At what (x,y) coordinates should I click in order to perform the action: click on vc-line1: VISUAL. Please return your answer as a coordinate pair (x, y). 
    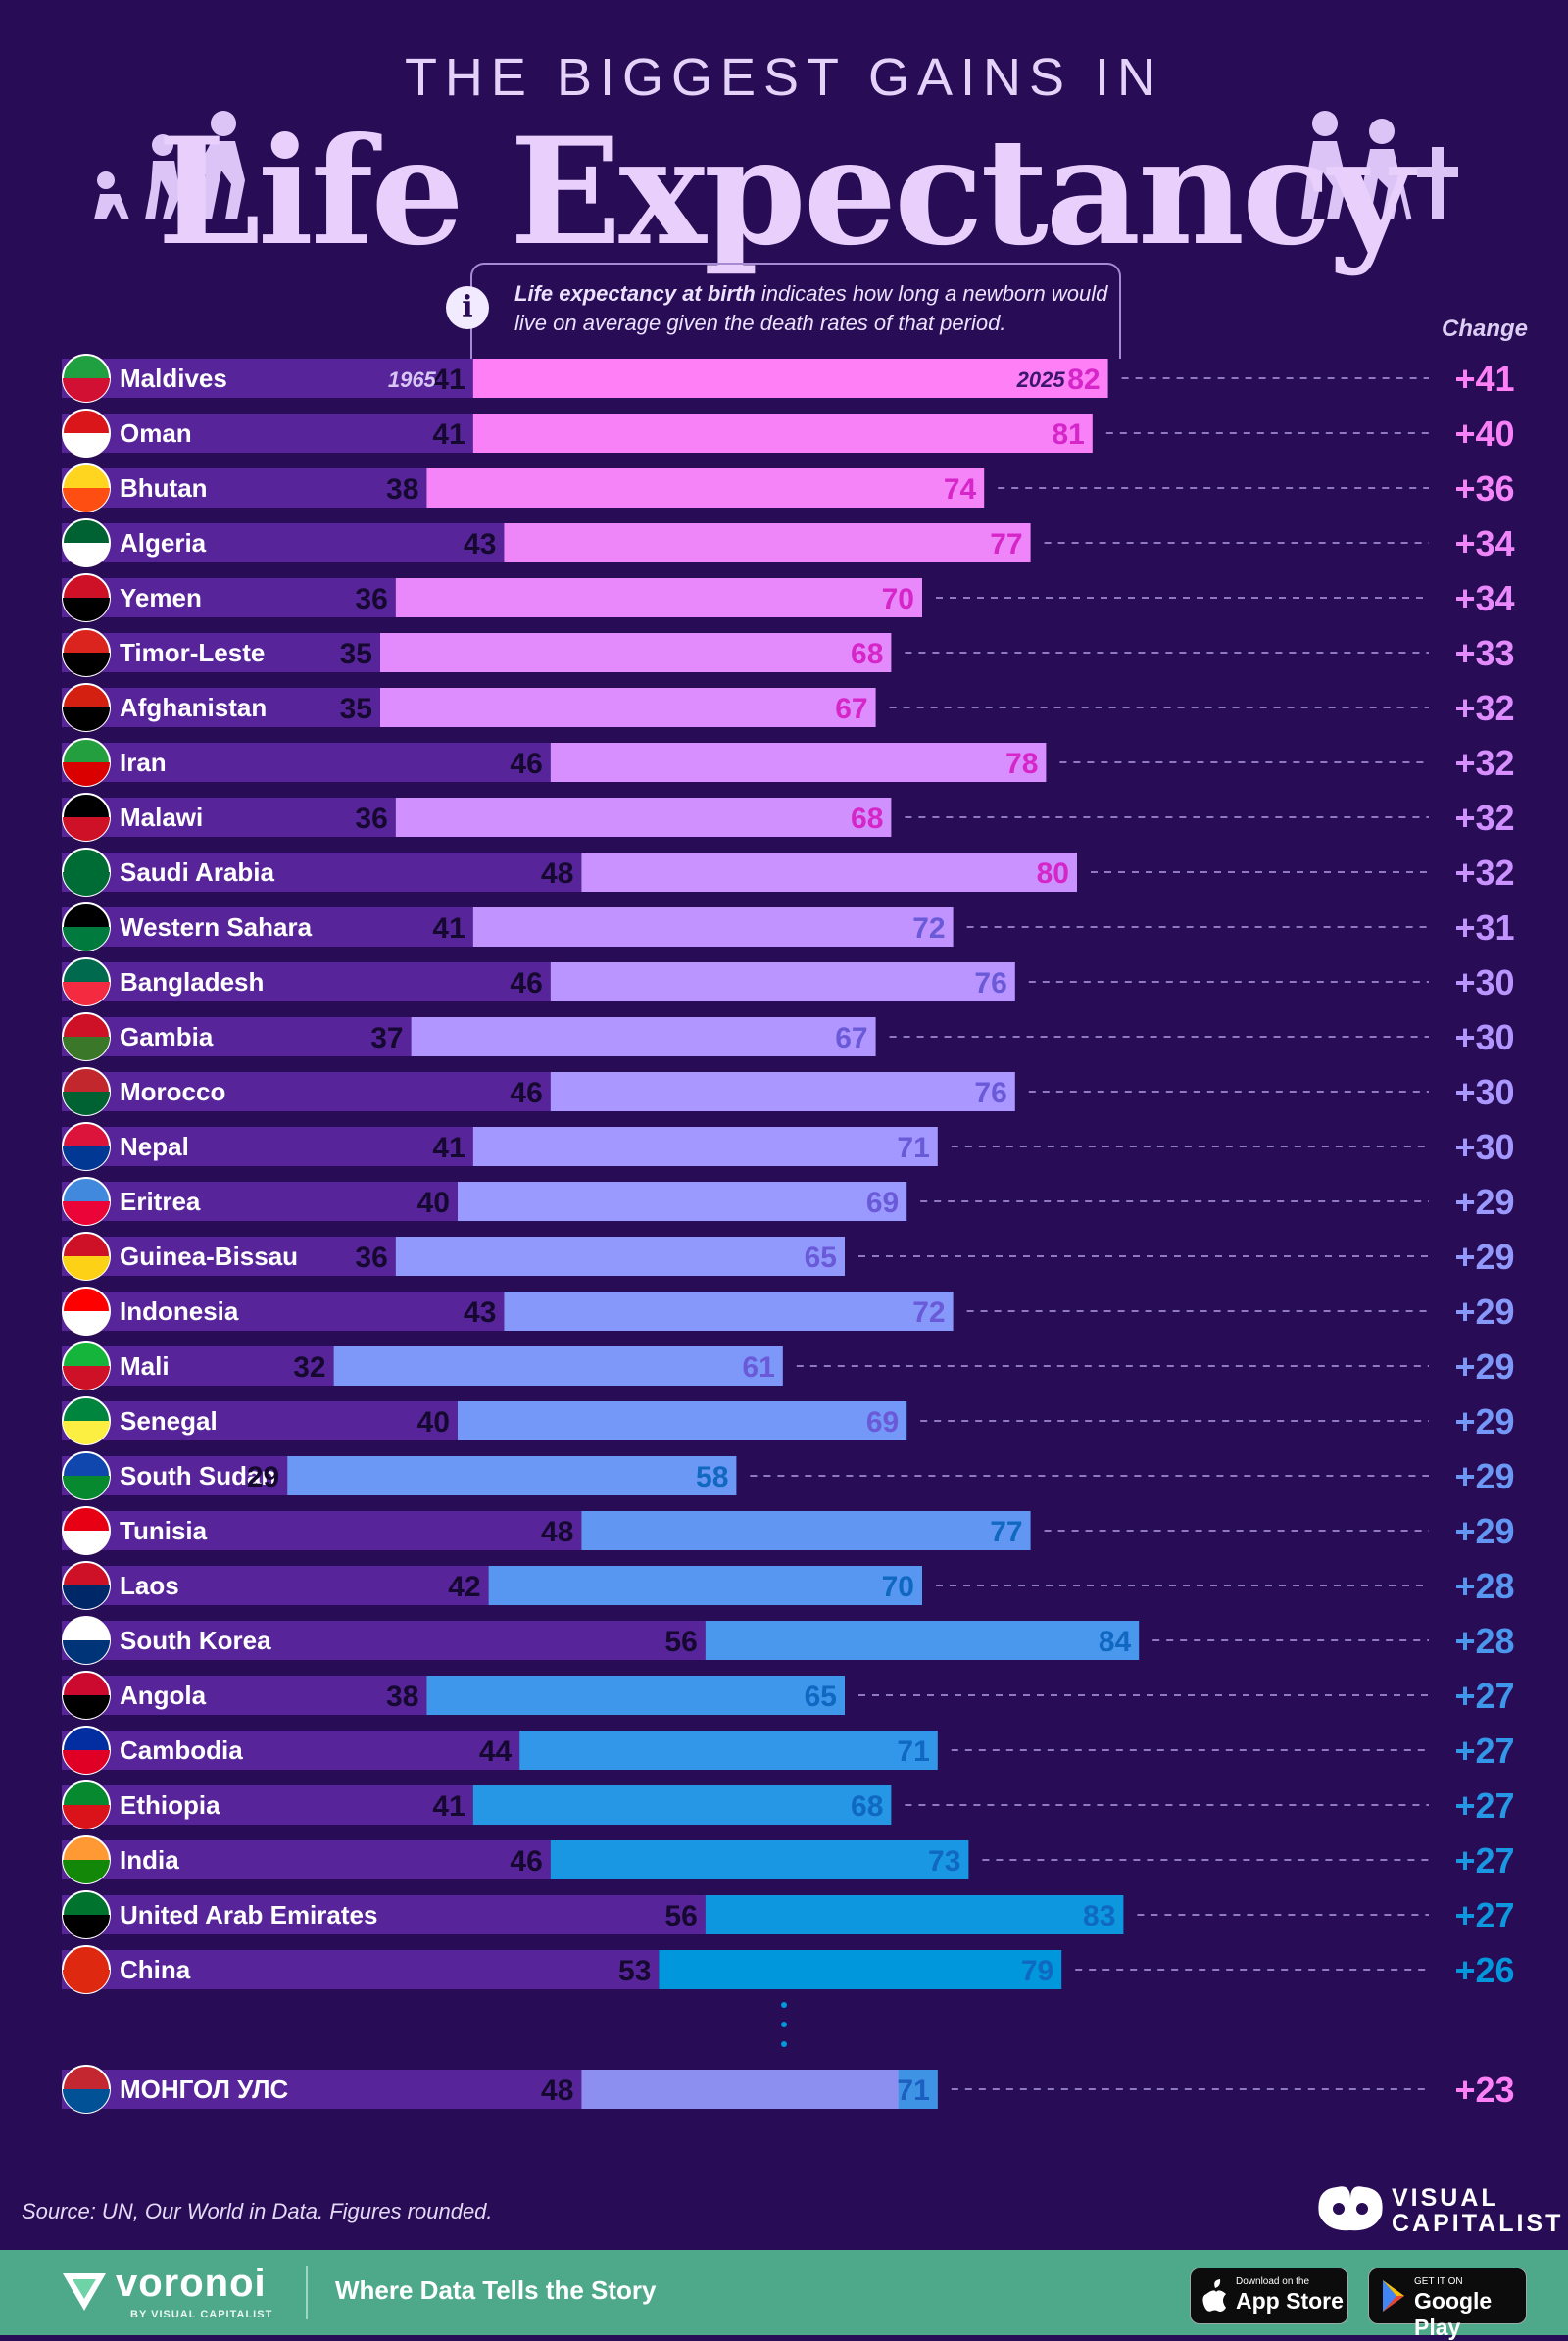
    Looking at the image, I should click on (1445, 2198).